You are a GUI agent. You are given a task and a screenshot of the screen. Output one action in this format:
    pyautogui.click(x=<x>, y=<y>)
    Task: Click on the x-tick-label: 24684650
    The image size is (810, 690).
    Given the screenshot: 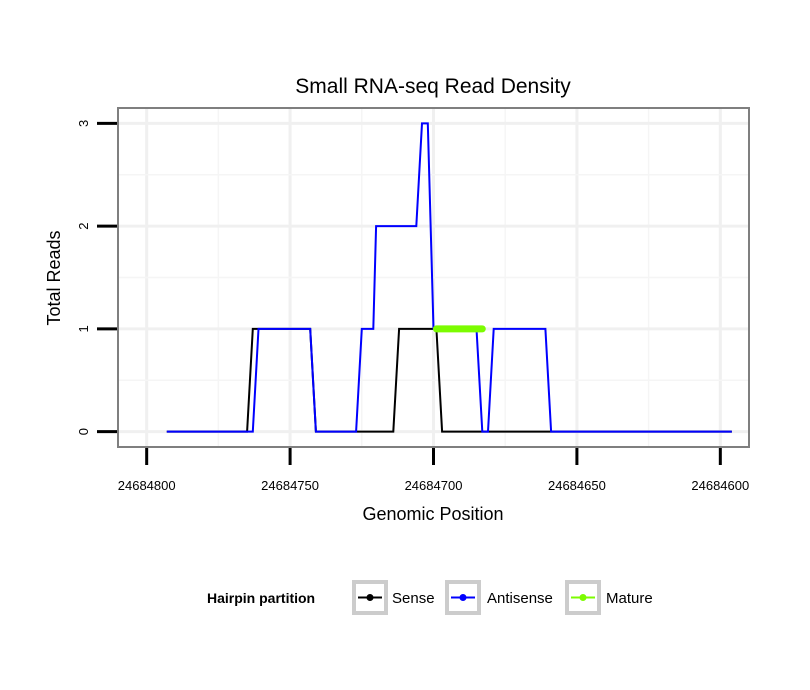 What is the action you would take?
    pyautogui.click(x=577, y=485)
    